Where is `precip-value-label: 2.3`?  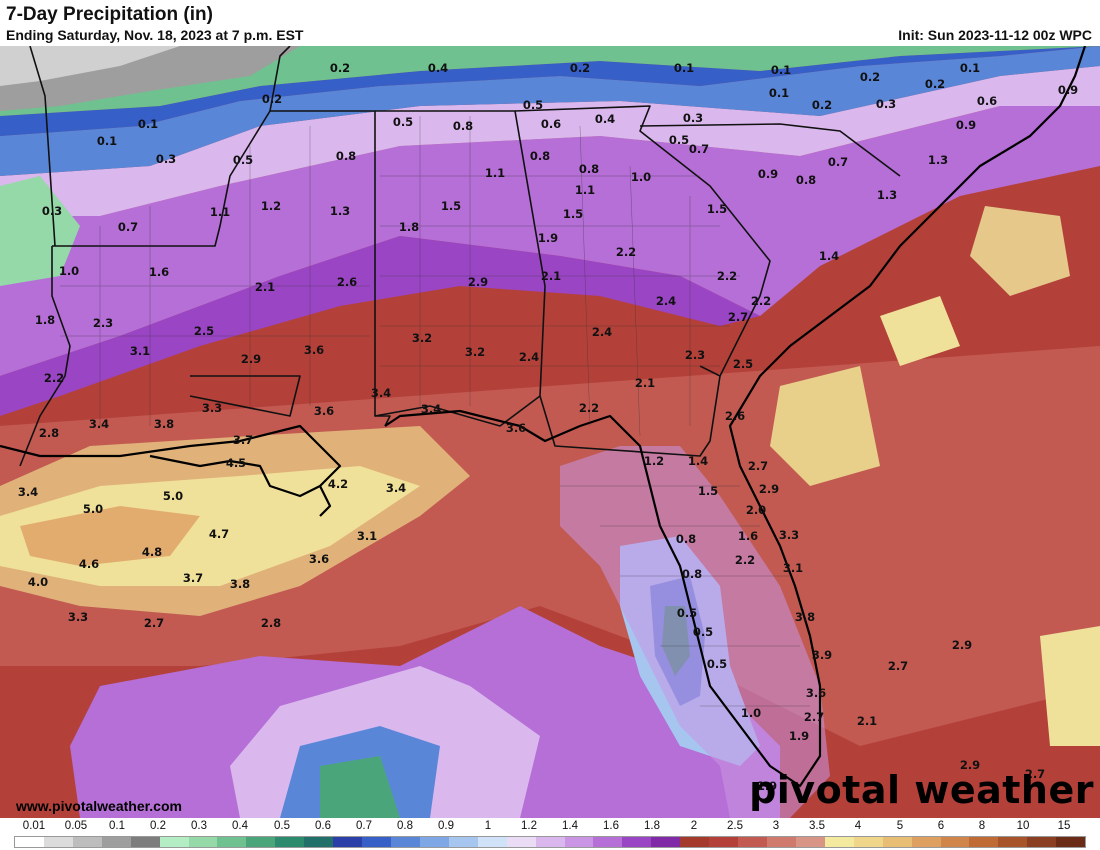 precip-value-label: 2.3 is located at coordinates (695, 355).